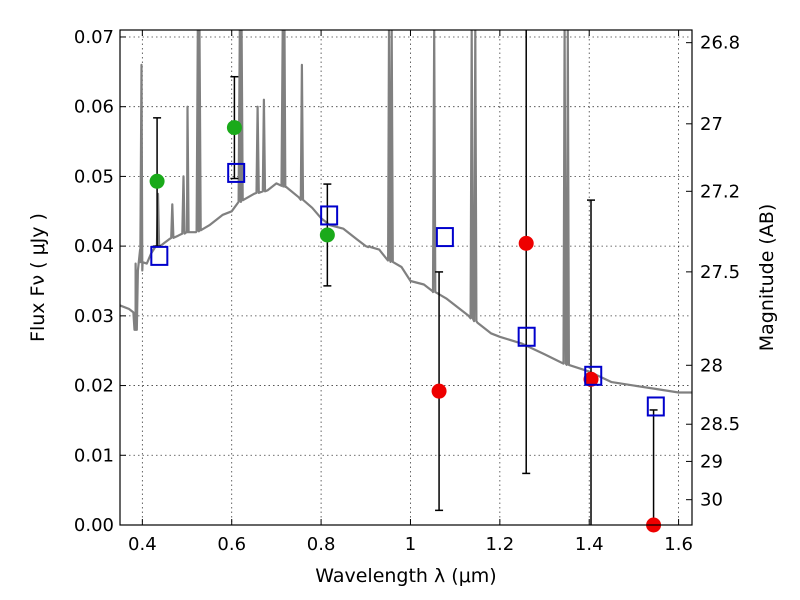 This screenshot has width=800, height=600. Describe the element at coordinates (720, 43) in the screenshot. I see `right-tick-label: 26.8` at that location.